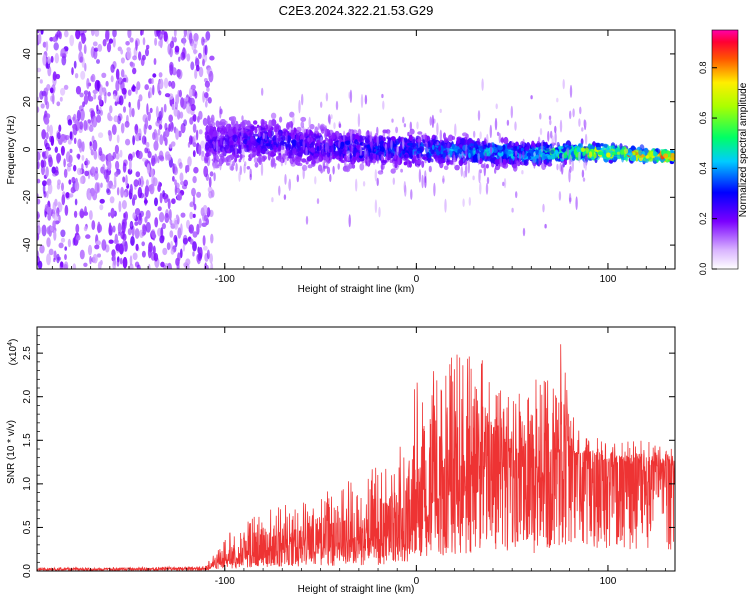 The image size is (750, 600). I want to click on spectrogram-y-tick-label: -40, so click(27, 244).